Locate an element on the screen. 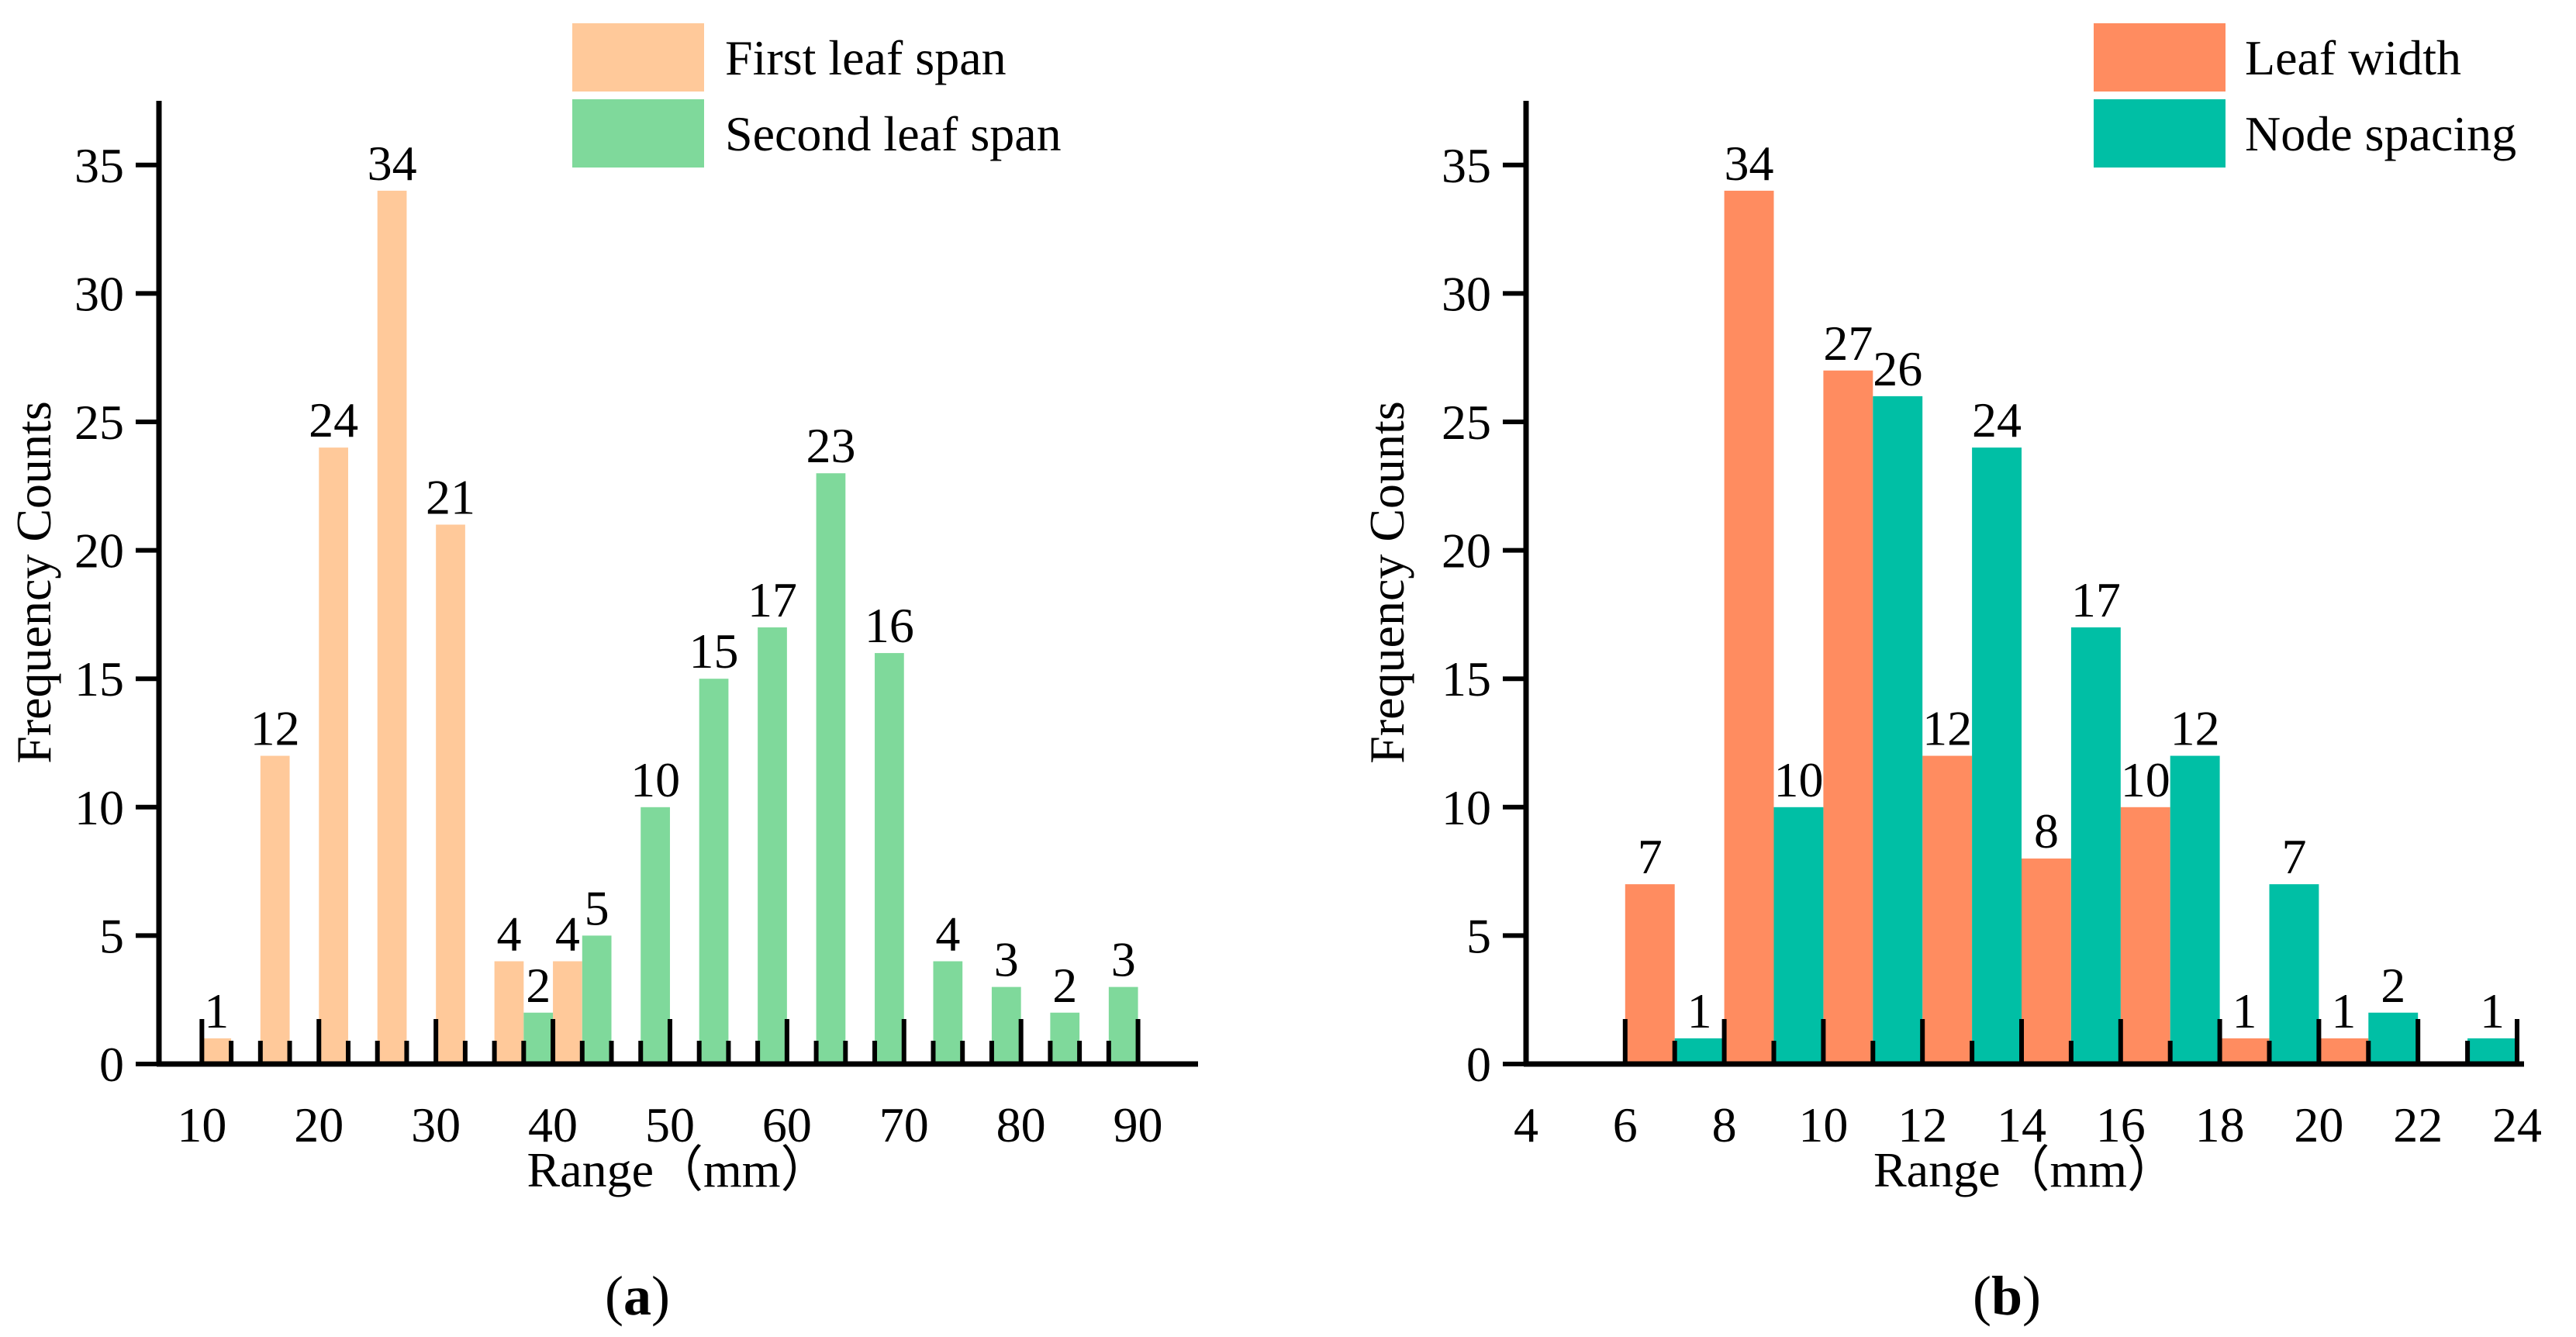 This screenshot has width=2576, height=1337. data-label-a-s0-4: 21 is located at coordinates (450, 497).